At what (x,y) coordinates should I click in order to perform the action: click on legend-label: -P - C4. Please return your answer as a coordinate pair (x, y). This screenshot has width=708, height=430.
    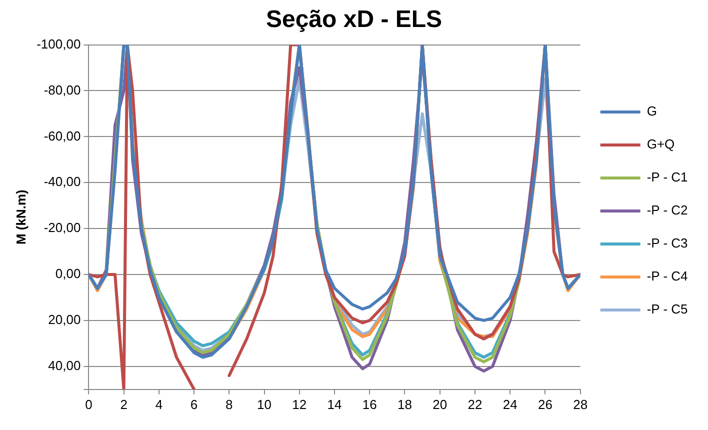
    Looking at the image, I should click on (667, 276).